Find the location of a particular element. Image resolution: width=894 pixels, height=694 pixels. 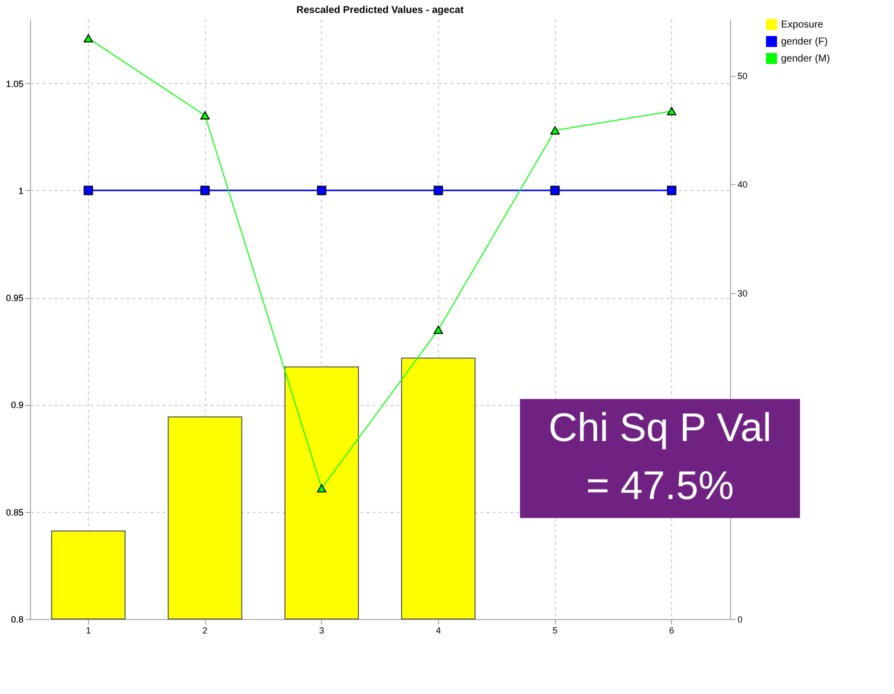

y2-tick-label: 50 is located at coordinates (743, 76).